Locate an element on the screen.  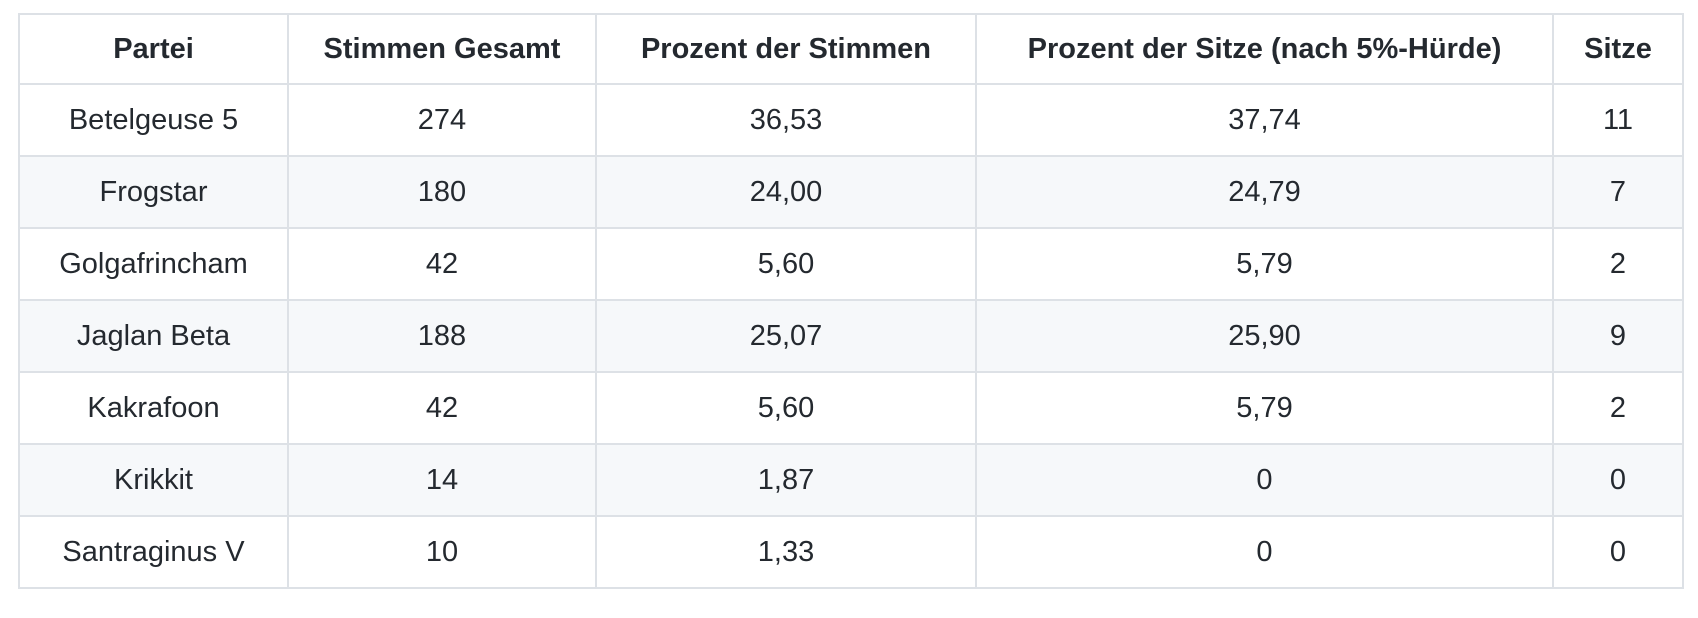
table-cell: 7 is located at coordinates (1618, 192).